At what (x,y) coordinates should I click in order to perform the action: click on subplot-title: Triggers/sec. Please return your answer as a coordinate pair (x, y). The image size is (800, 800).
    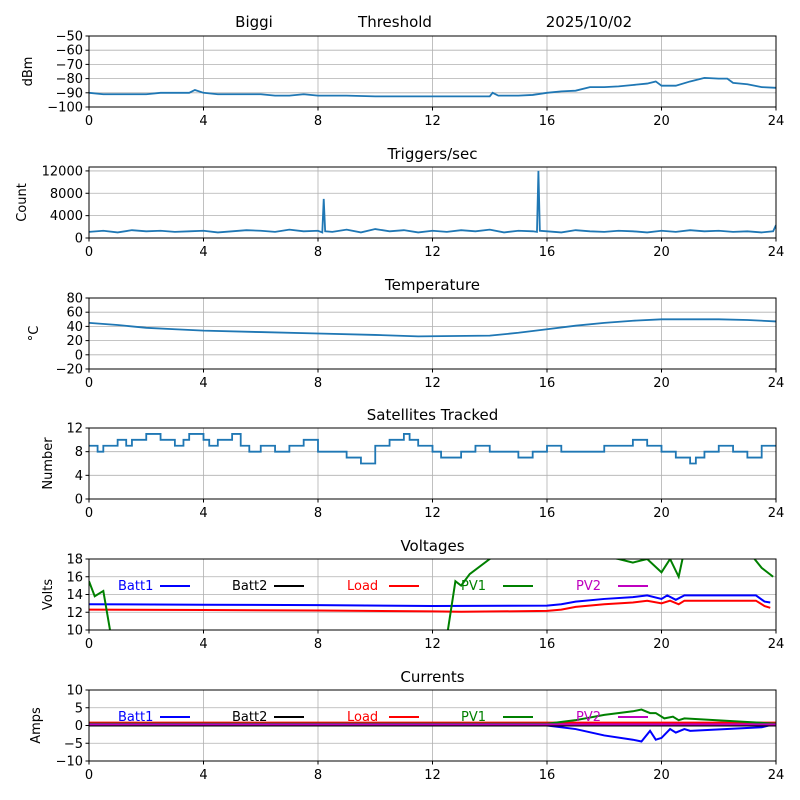
    Looking at the image, I should click on (432, 154).